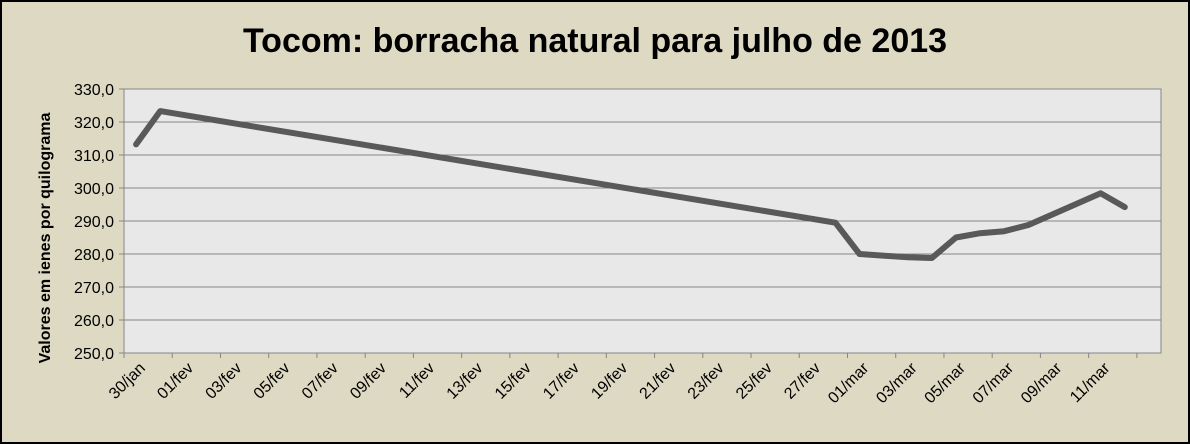 This screenshot has width=1190, height=444. I want to click on x-tick-label: 27/fev, so click(802, 381).